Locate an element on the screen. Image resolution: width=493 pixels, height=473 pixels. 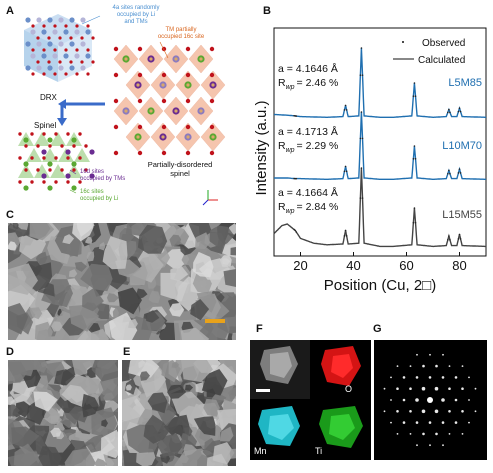
spinel-label: Spinel is located at coordinates (45, 125).